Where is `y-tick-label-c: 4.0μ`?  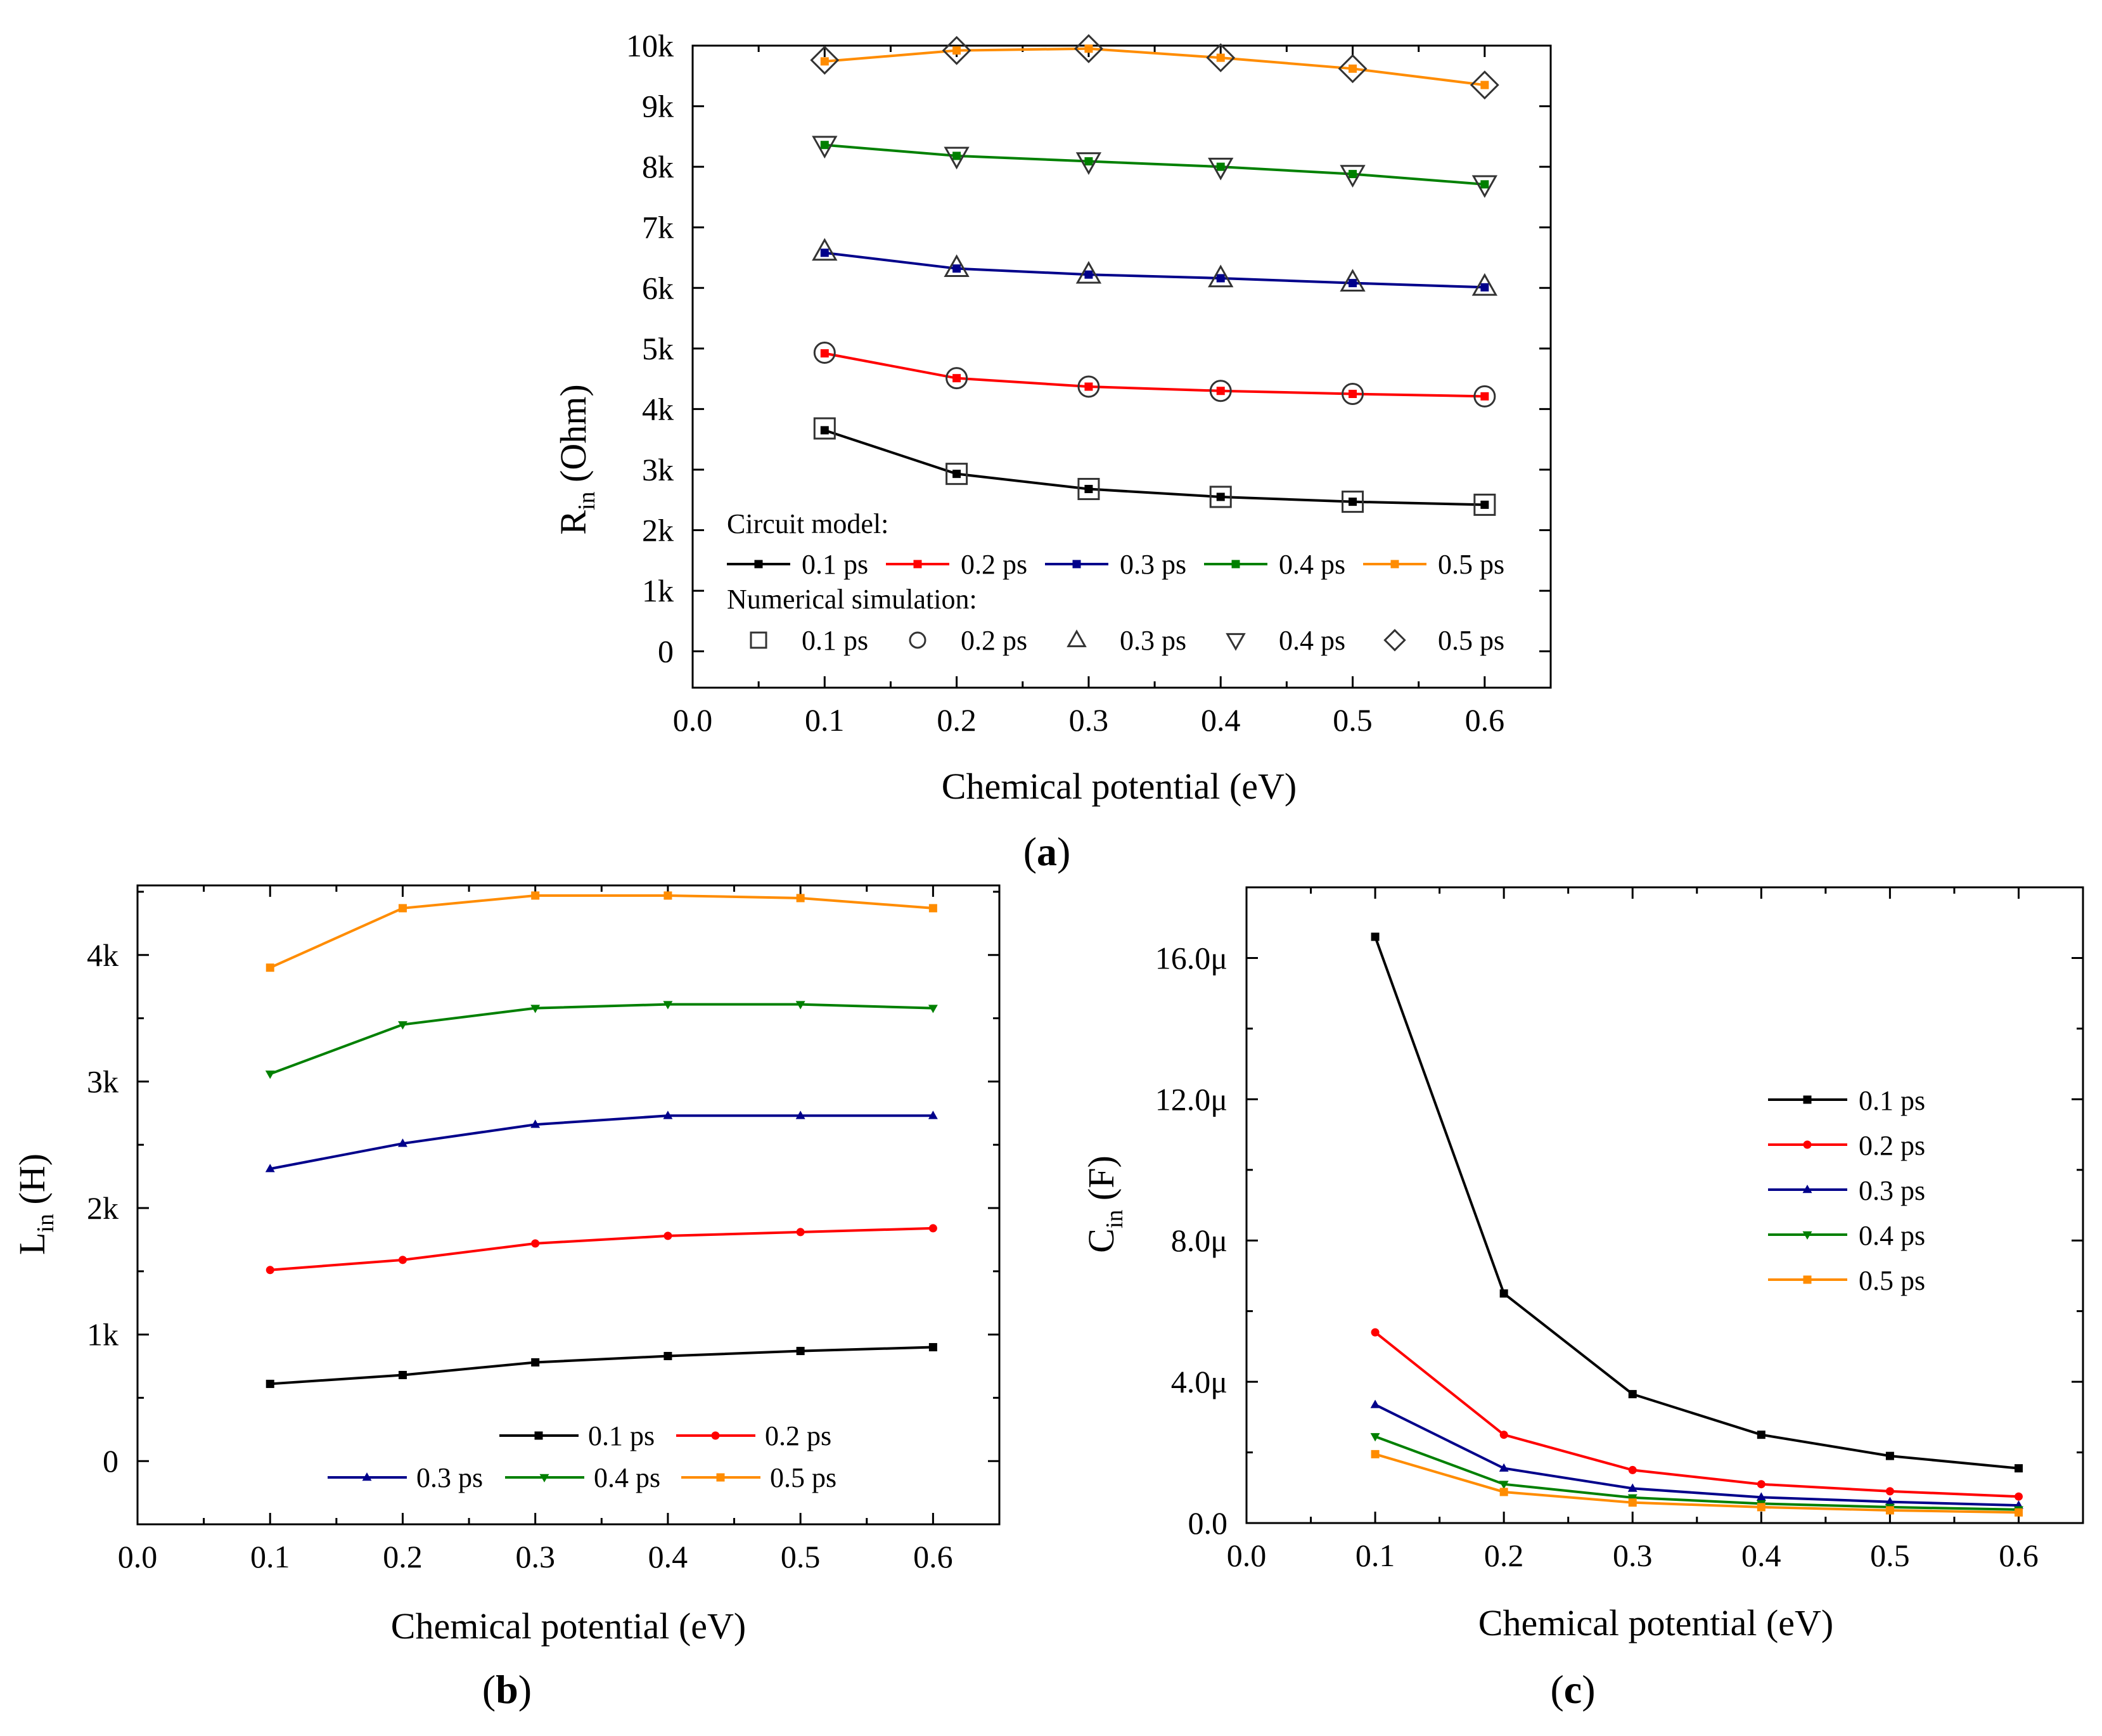
y-tick-label-c: 4.0μ is located at coordinates (1199, 1381).